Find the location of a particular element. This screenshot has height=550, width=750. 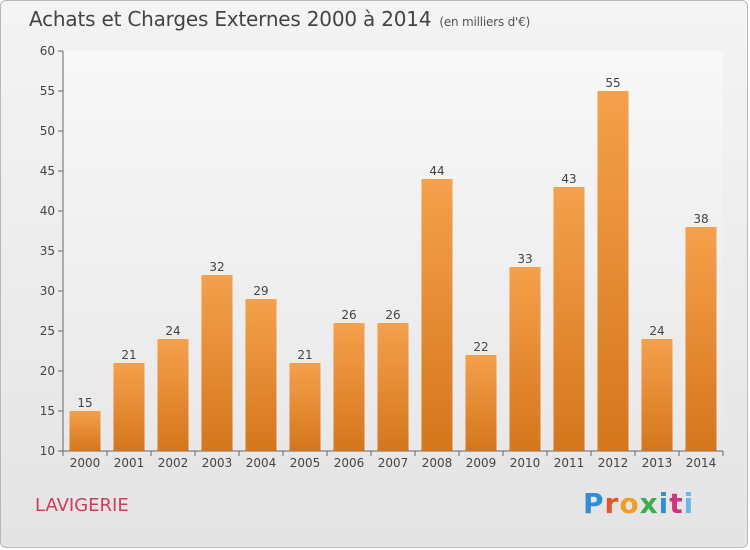

x-tick-label: 2013 is located at coordinates (657, 463).